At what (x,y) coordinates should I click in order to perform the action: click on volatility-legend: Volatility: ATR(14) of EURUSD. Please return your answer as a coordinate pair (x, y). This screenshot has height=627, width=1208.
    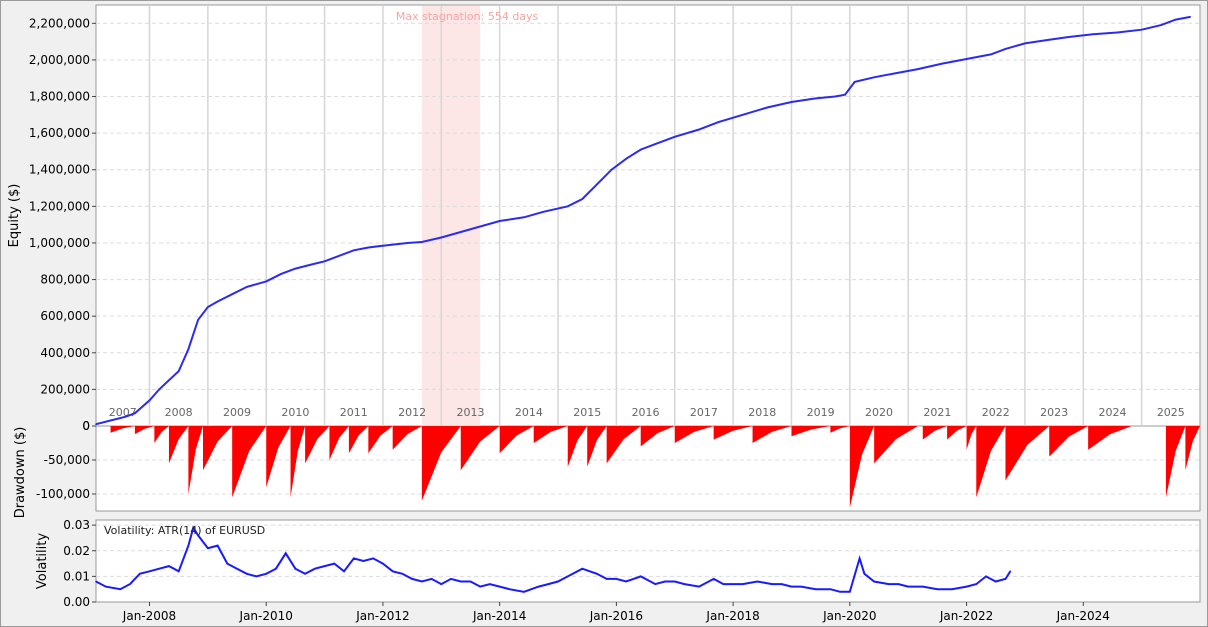
    Looking at the image, I should click on (184, 530).